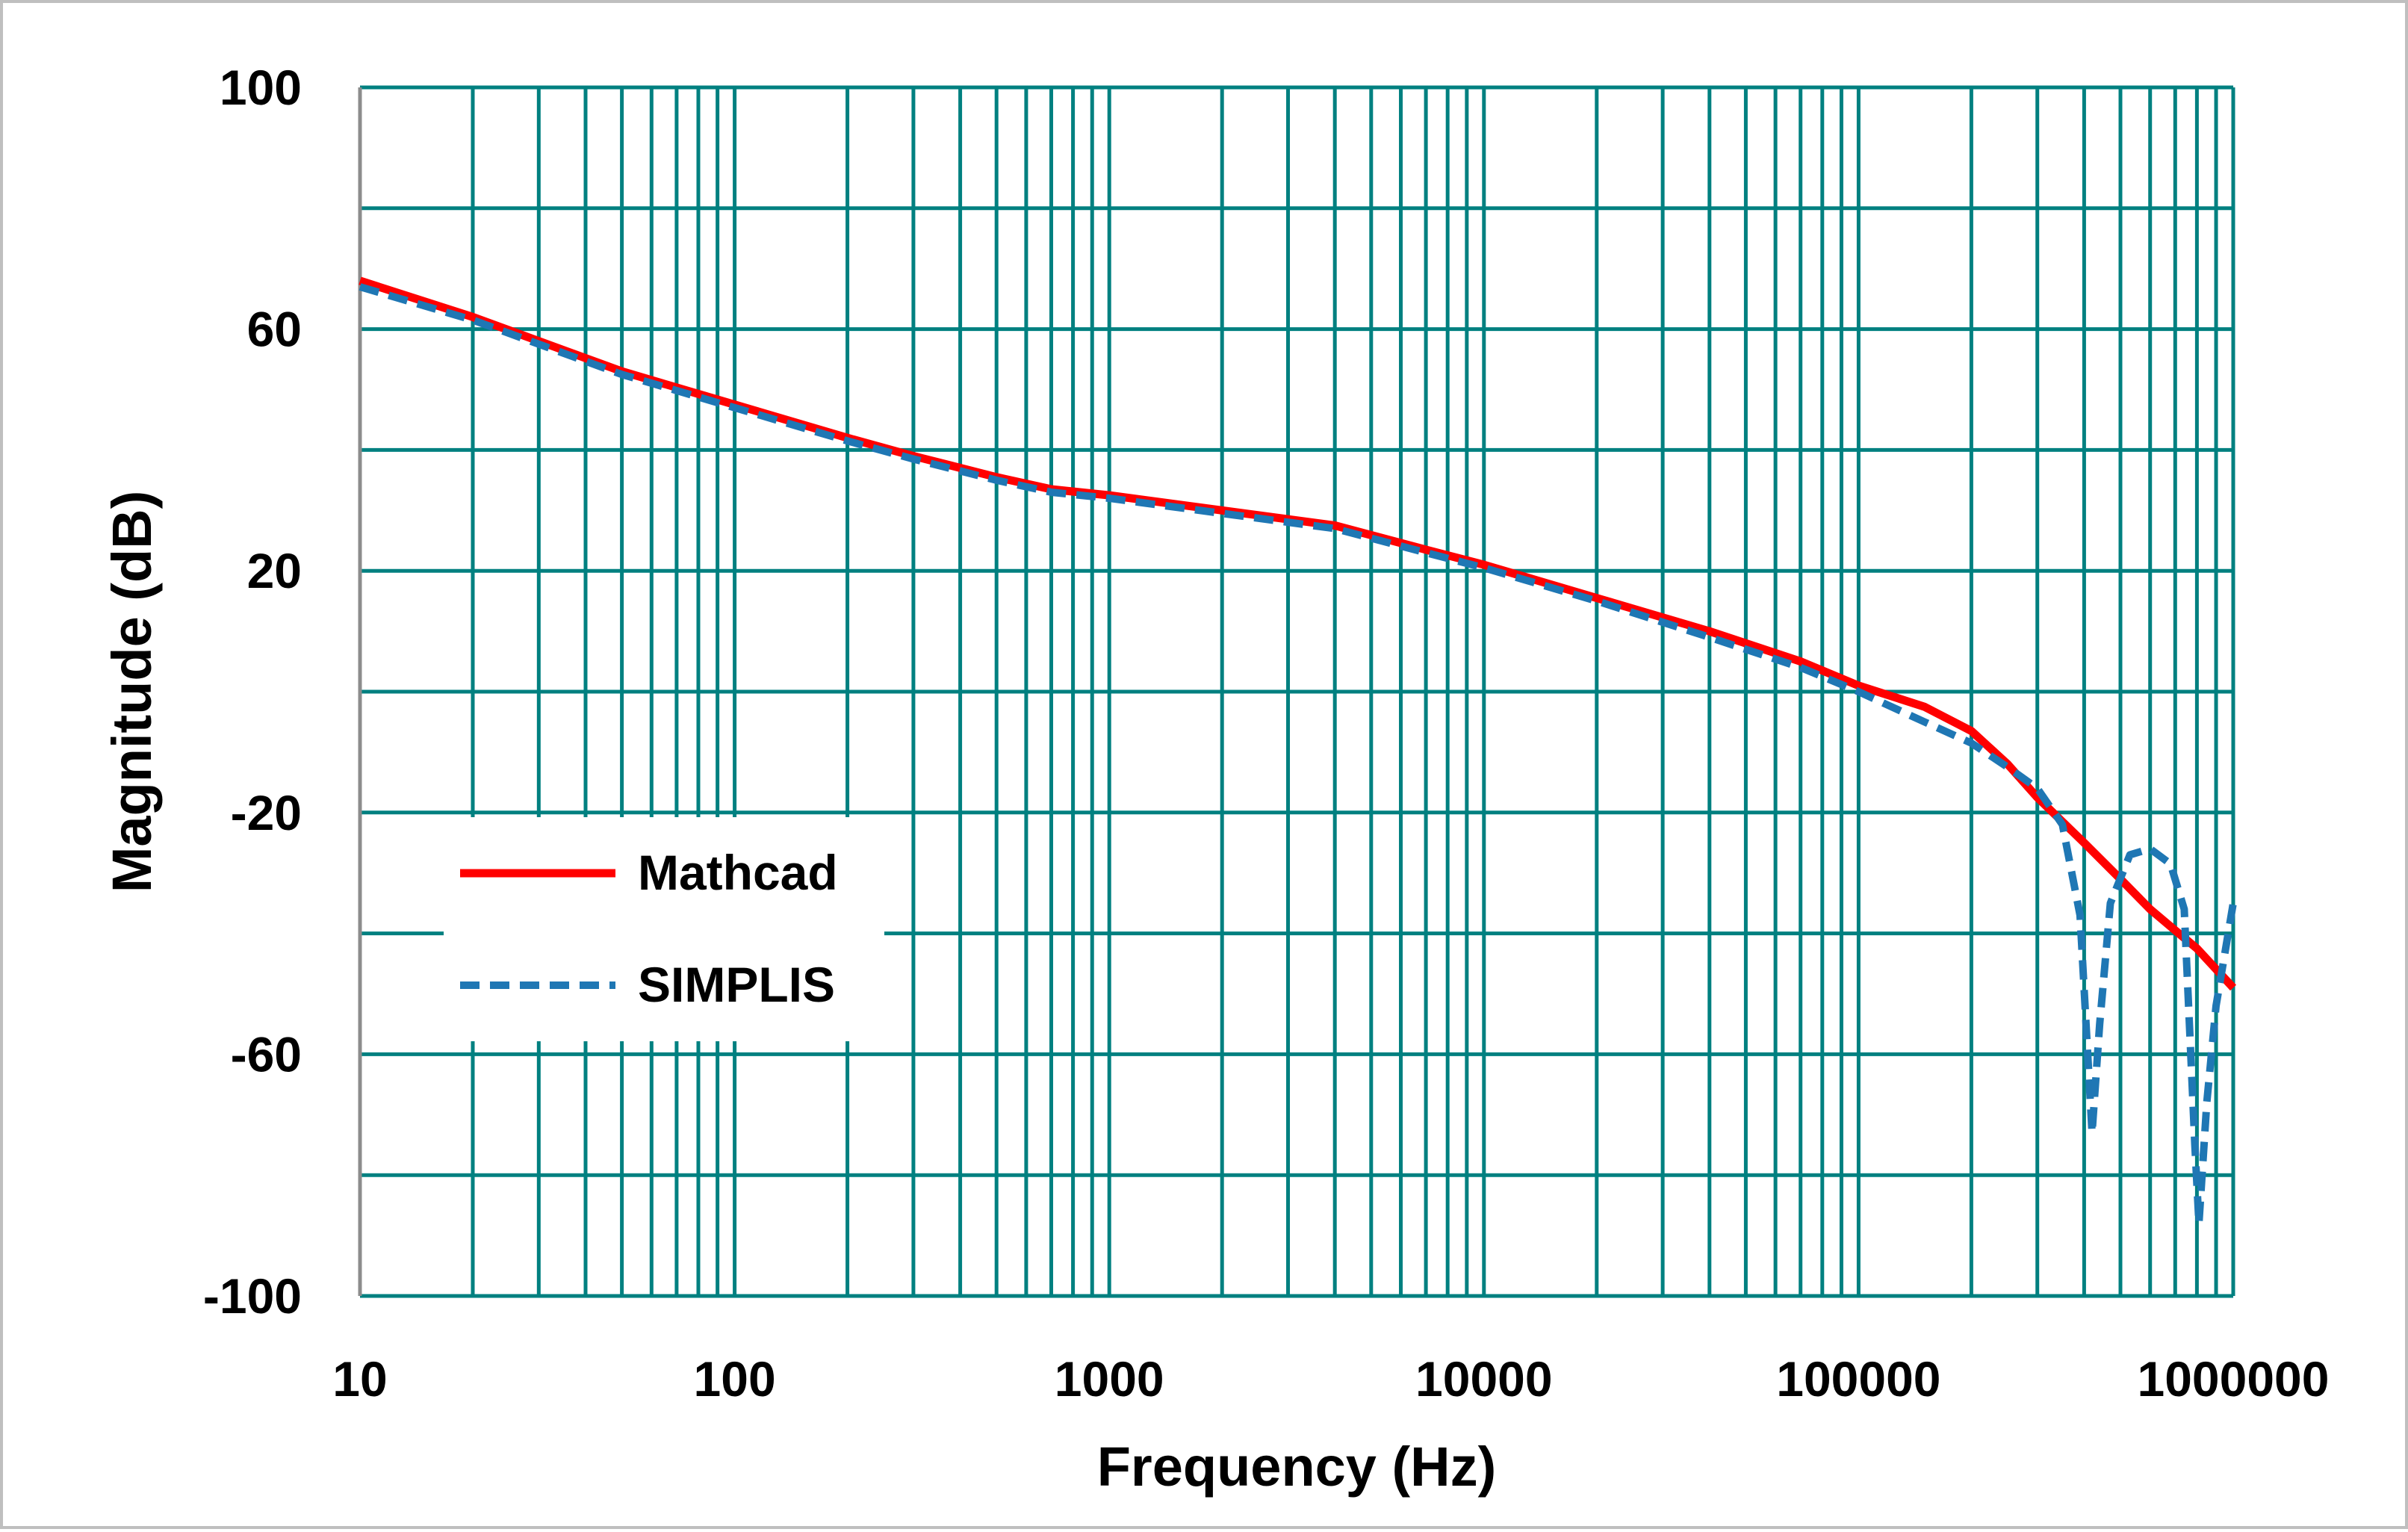 This screenshot has height=1532, width=2408. What do you see at coordinates (261, 87) in the screenshot?
I see `y-tick-label: 100` at bounding box center [261, 87].